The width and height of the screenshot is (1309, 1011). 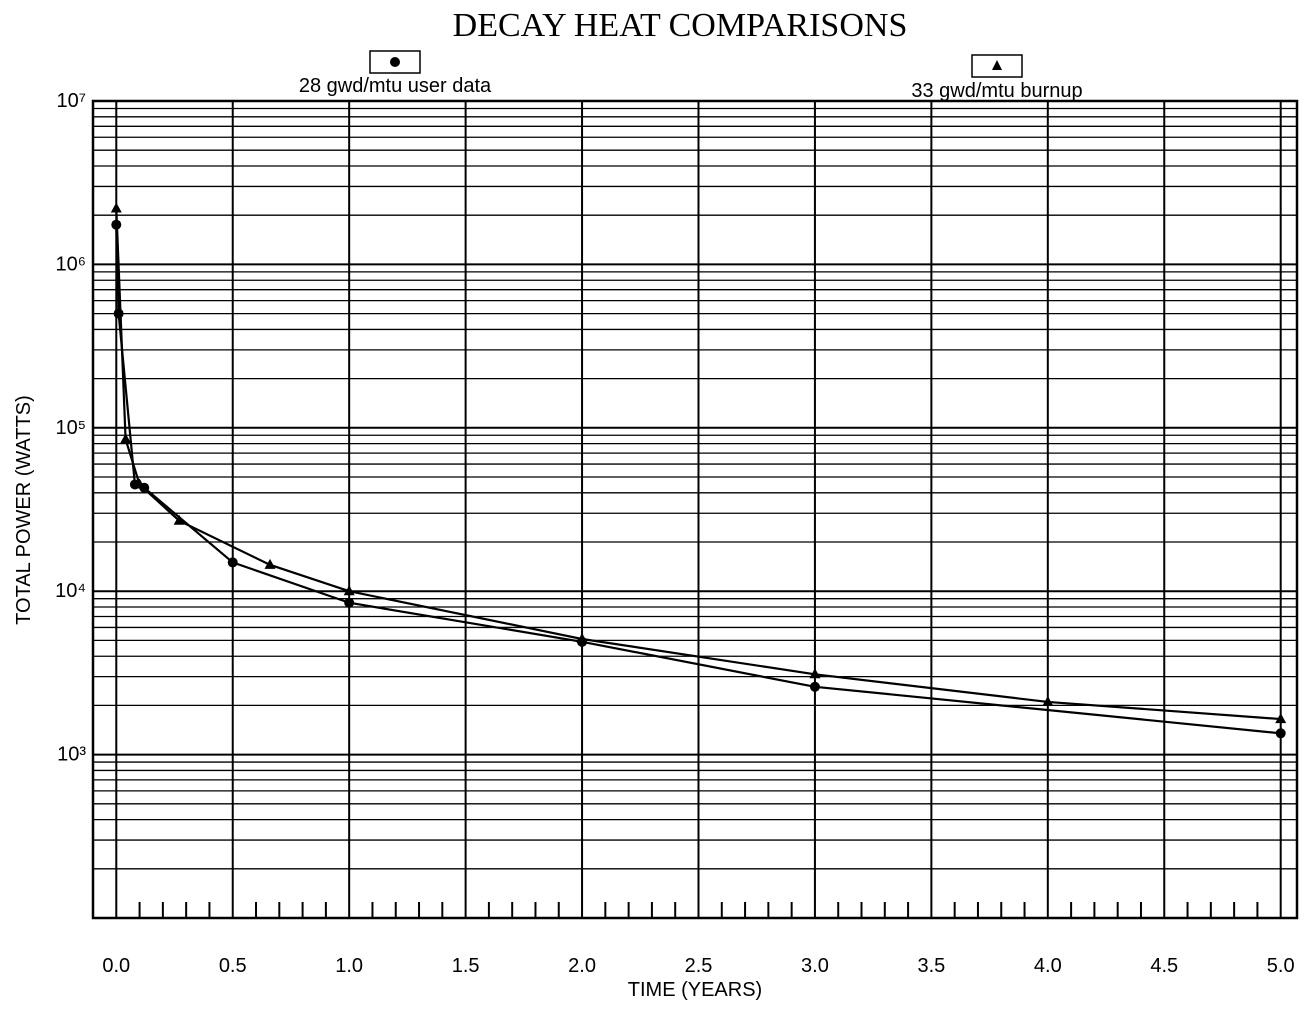 What do you see at coordinates (349, 966) in the screenshot?
I see `x-tick-label: 1.0` at bounding box center [349, 966].